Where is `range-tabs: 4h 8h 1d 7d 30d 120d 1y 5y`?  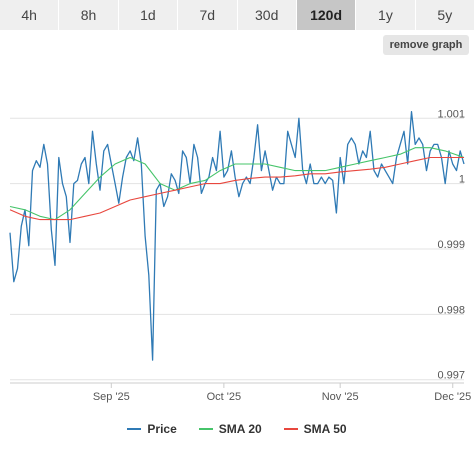 range-tabs: 4h 8h 1d 7d 30d 120d 1y 5y is located at coordinates (237, 15).